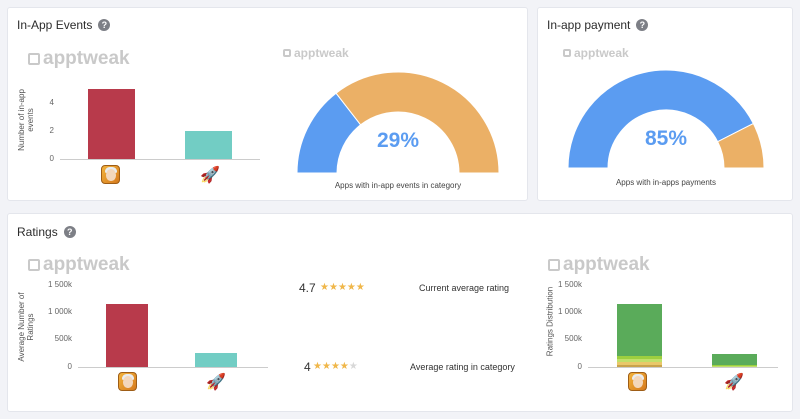 Image resolution: width=800 pixels, height=419 pixels. What do you see at coordinates (666, 138) in the screenshot?
I see `payment-gauge-percent: 85%` at bounding box center [666, 138].